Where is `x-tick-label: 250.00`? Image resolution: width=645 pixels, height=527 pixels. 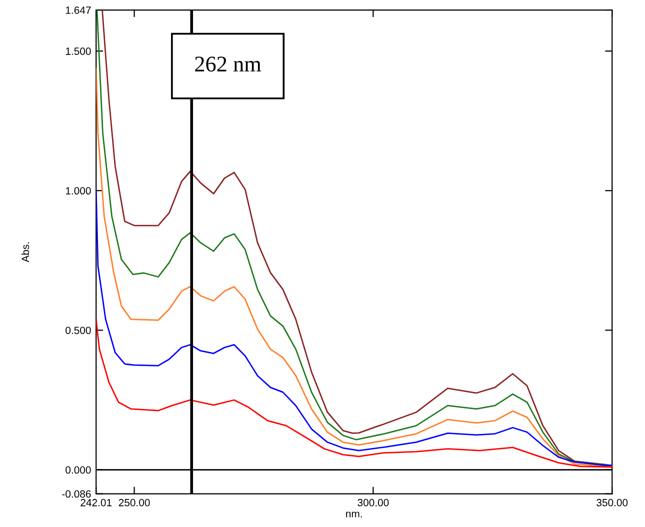
x-tick-label: 250.00 is located at coordinates (134, 502).